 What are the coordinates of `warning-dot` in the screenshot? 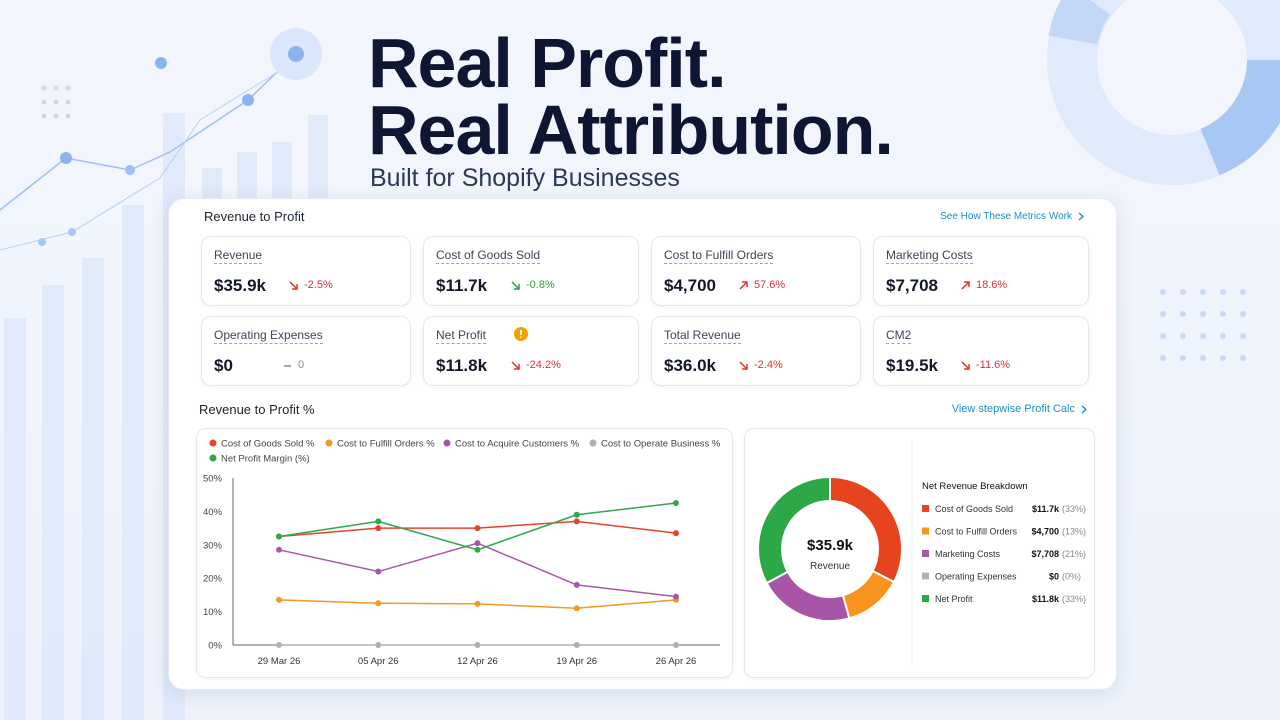 It's located at (521, 337).